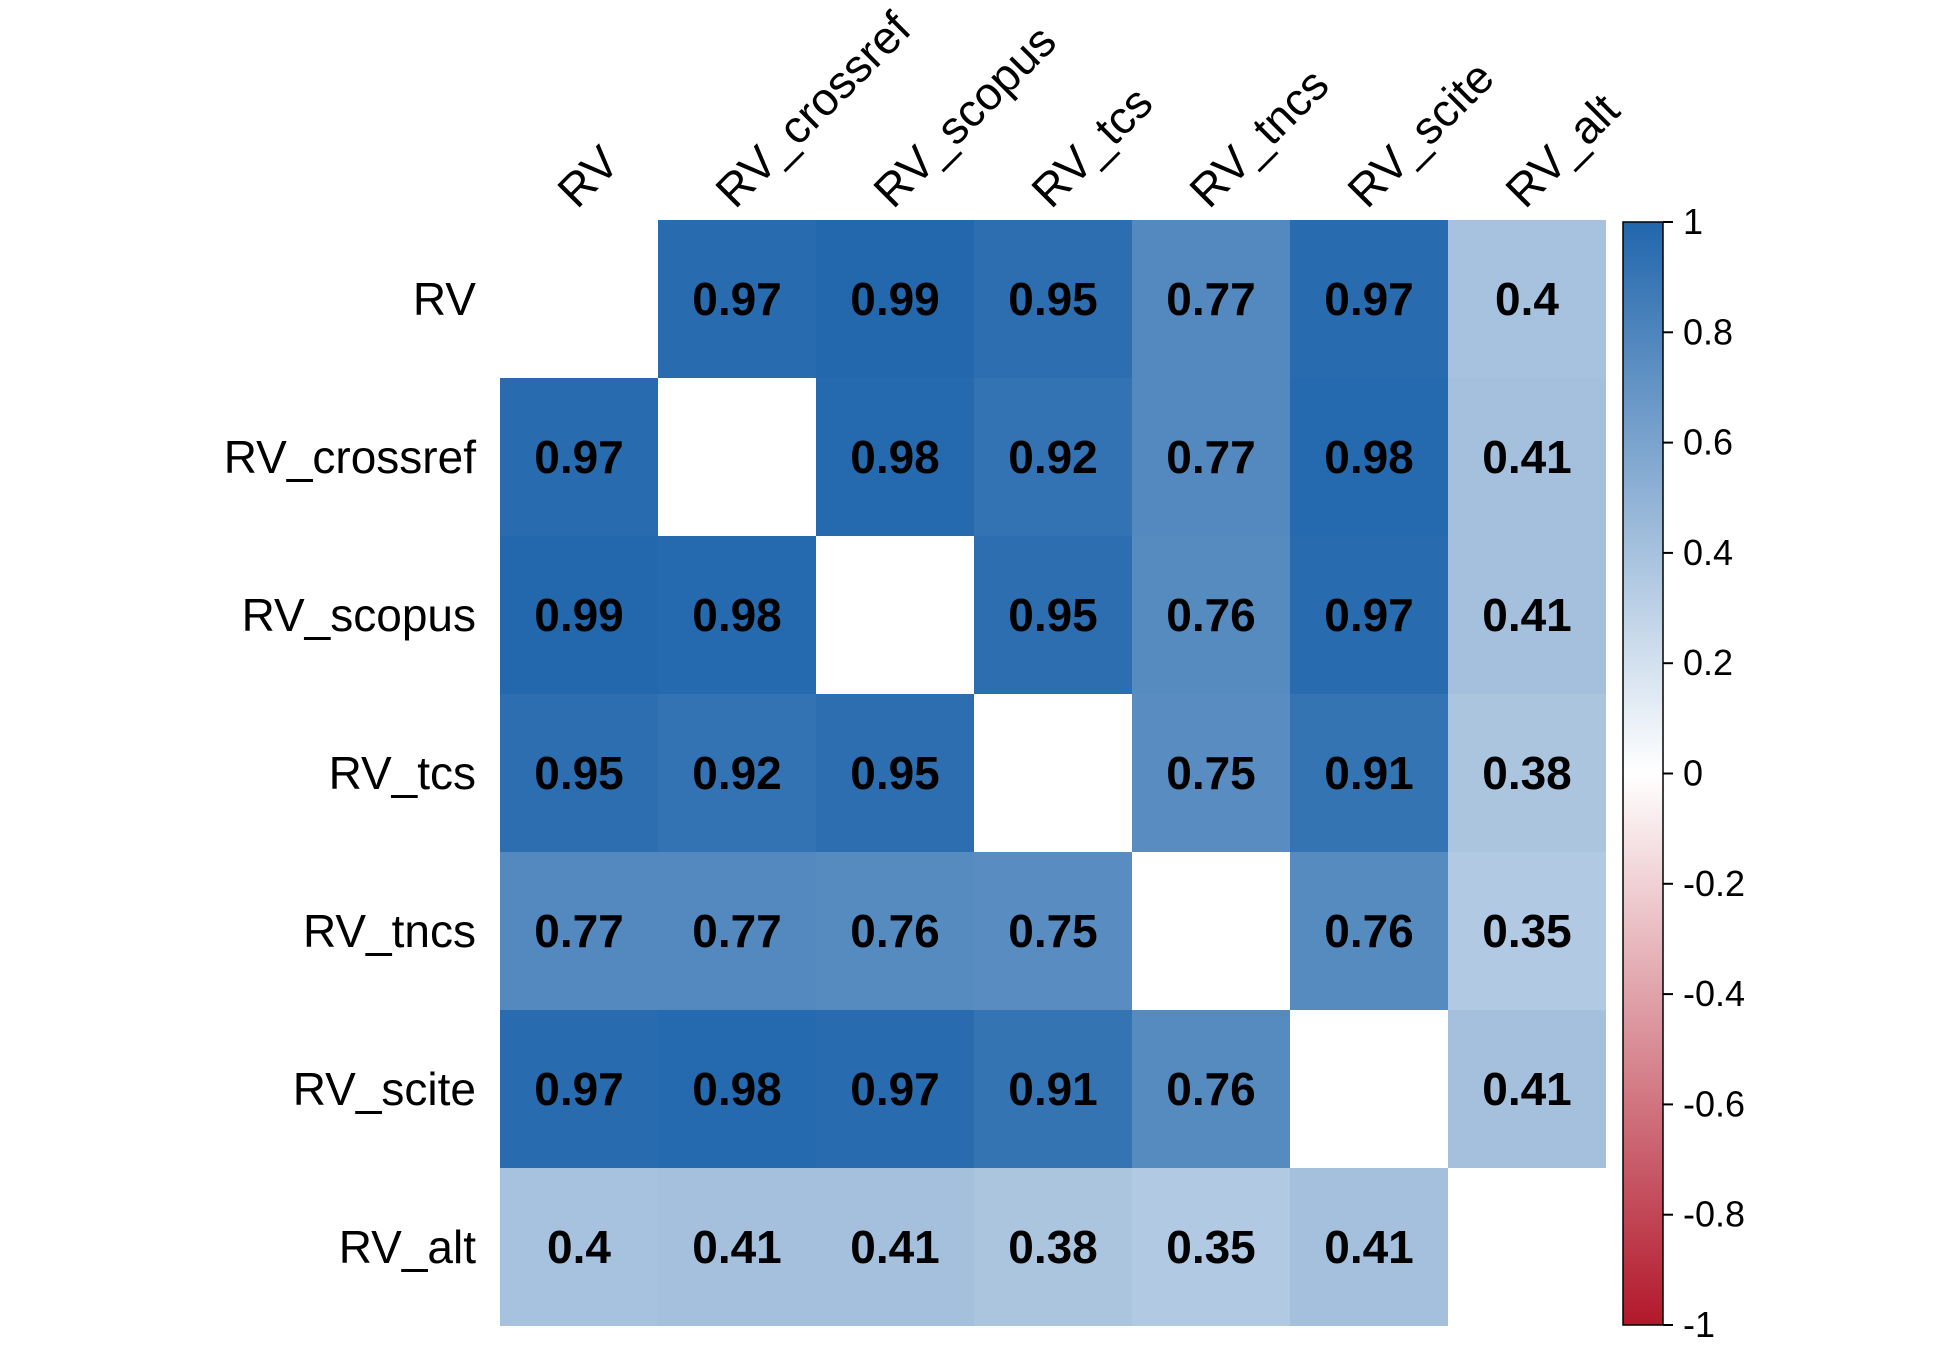 The width and height of the screenshot is (1950, 1355). Describe the element at coordinates (579, 1247) in the screenshot. I see `cell-rv-alt-rv` at that location.